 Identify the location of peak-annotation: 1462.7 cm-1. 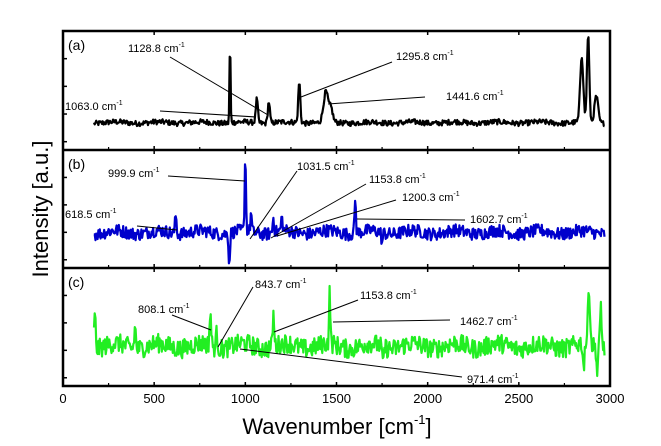
(489, 321).